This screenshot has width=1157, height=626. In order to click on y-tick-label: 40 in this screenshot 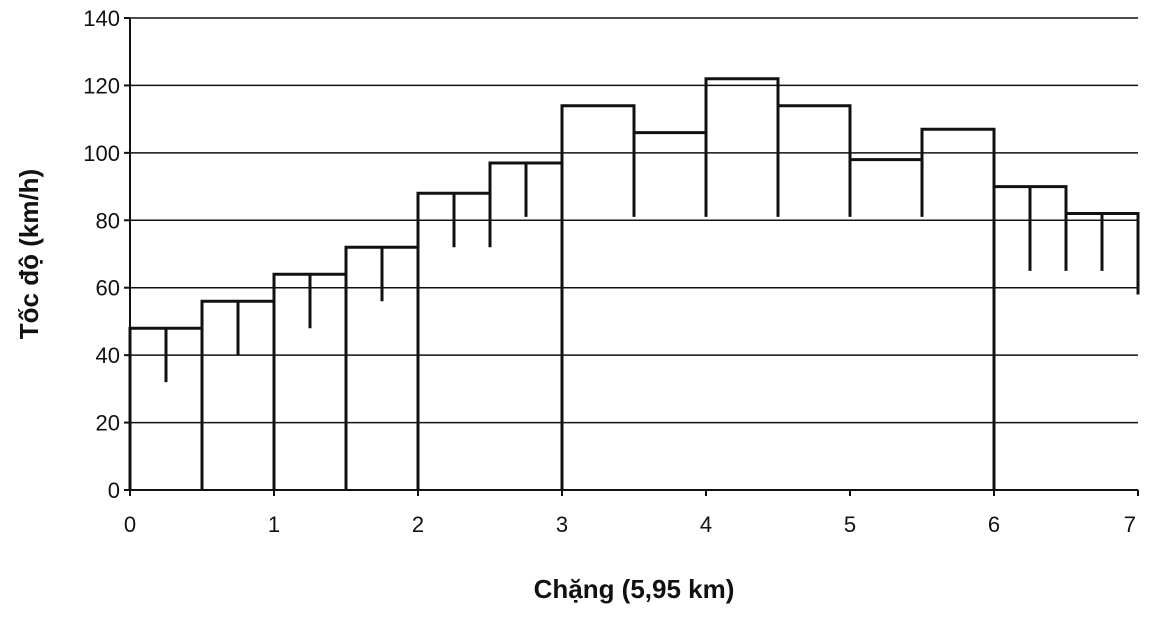, I will do `click(108, 355)`.